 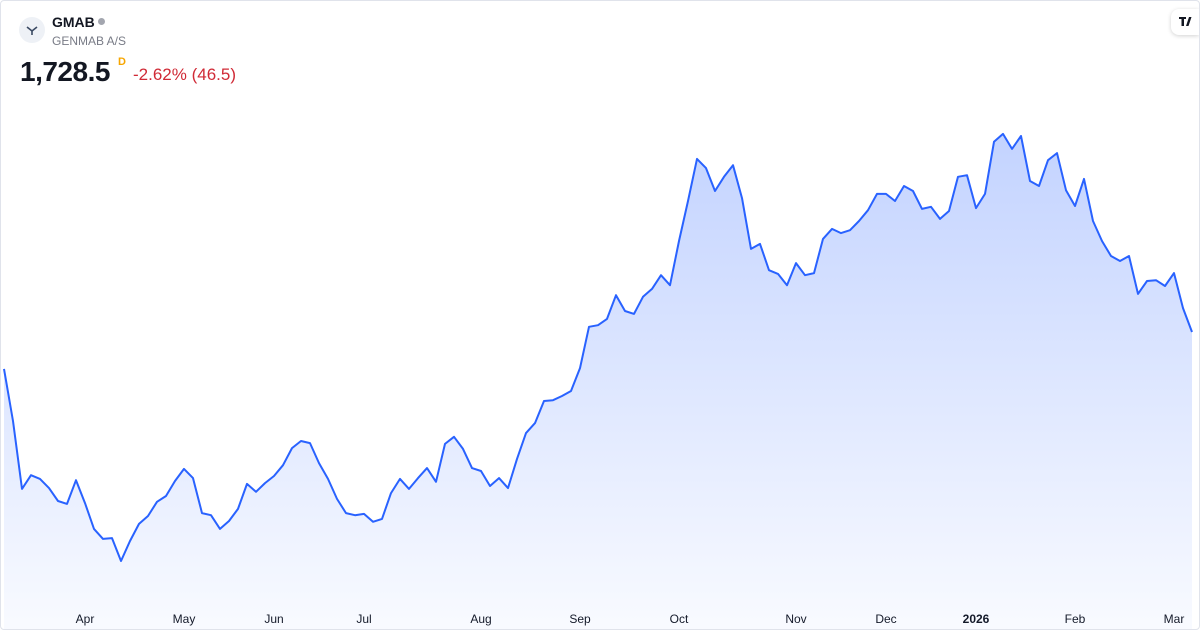 I want to click on logo-icon, so click(x=32, y=30).